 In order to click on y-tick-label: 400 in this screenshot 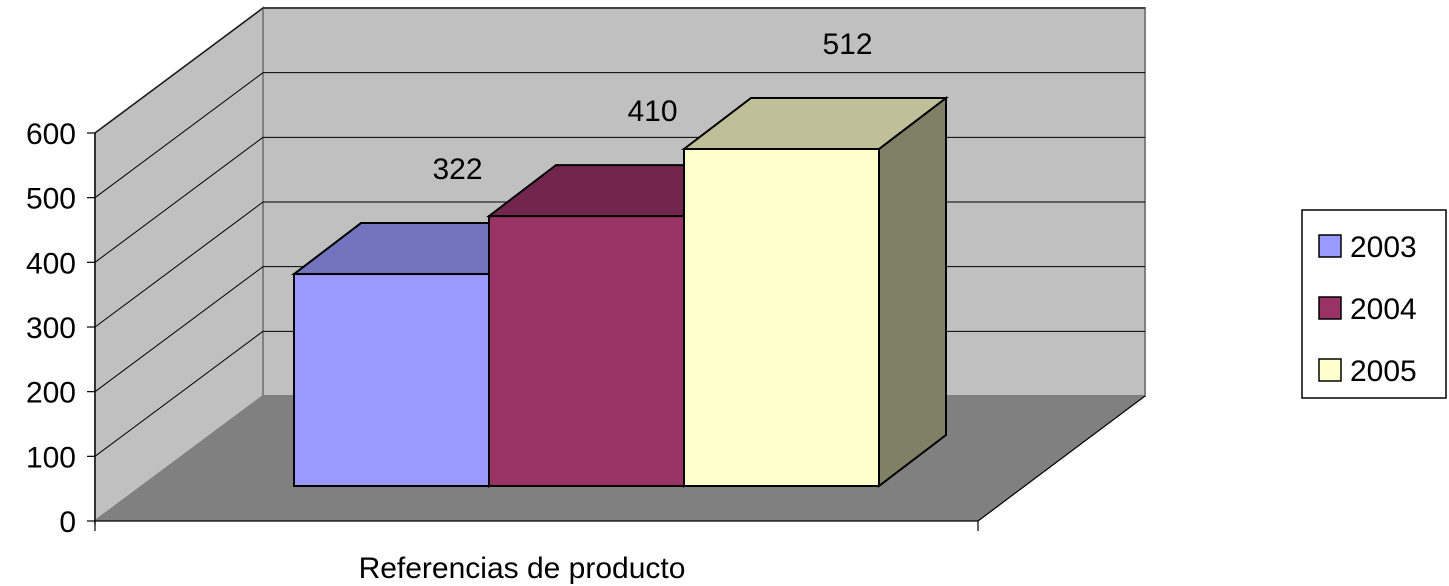, I will do `click(51, 263)`.